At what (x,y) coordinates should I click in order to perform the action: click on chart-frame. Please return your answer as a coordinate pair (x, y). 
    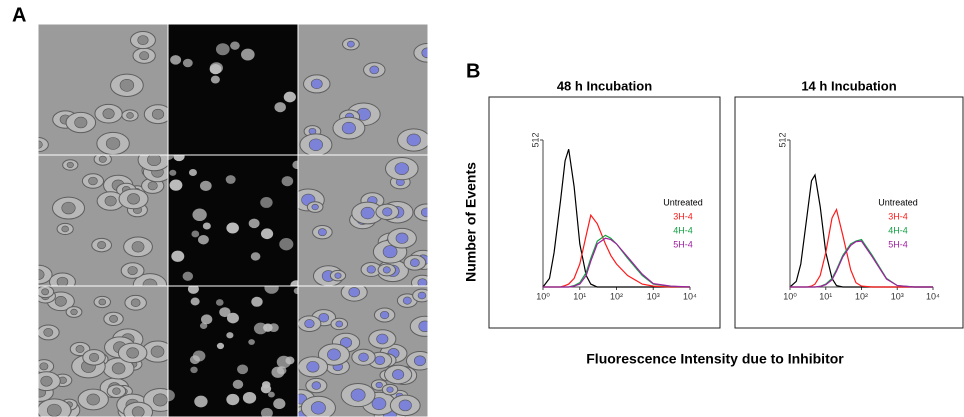
    Looking at the image, I should click on (849, 212).